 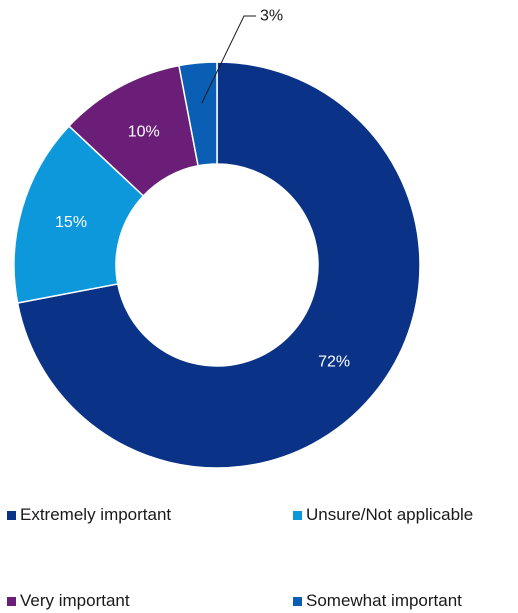 What do you see at coordinates (96, 514) in the screenshot?
I see `legend-label-extremely-important: Extremely important` at bounding box center [96, 514].